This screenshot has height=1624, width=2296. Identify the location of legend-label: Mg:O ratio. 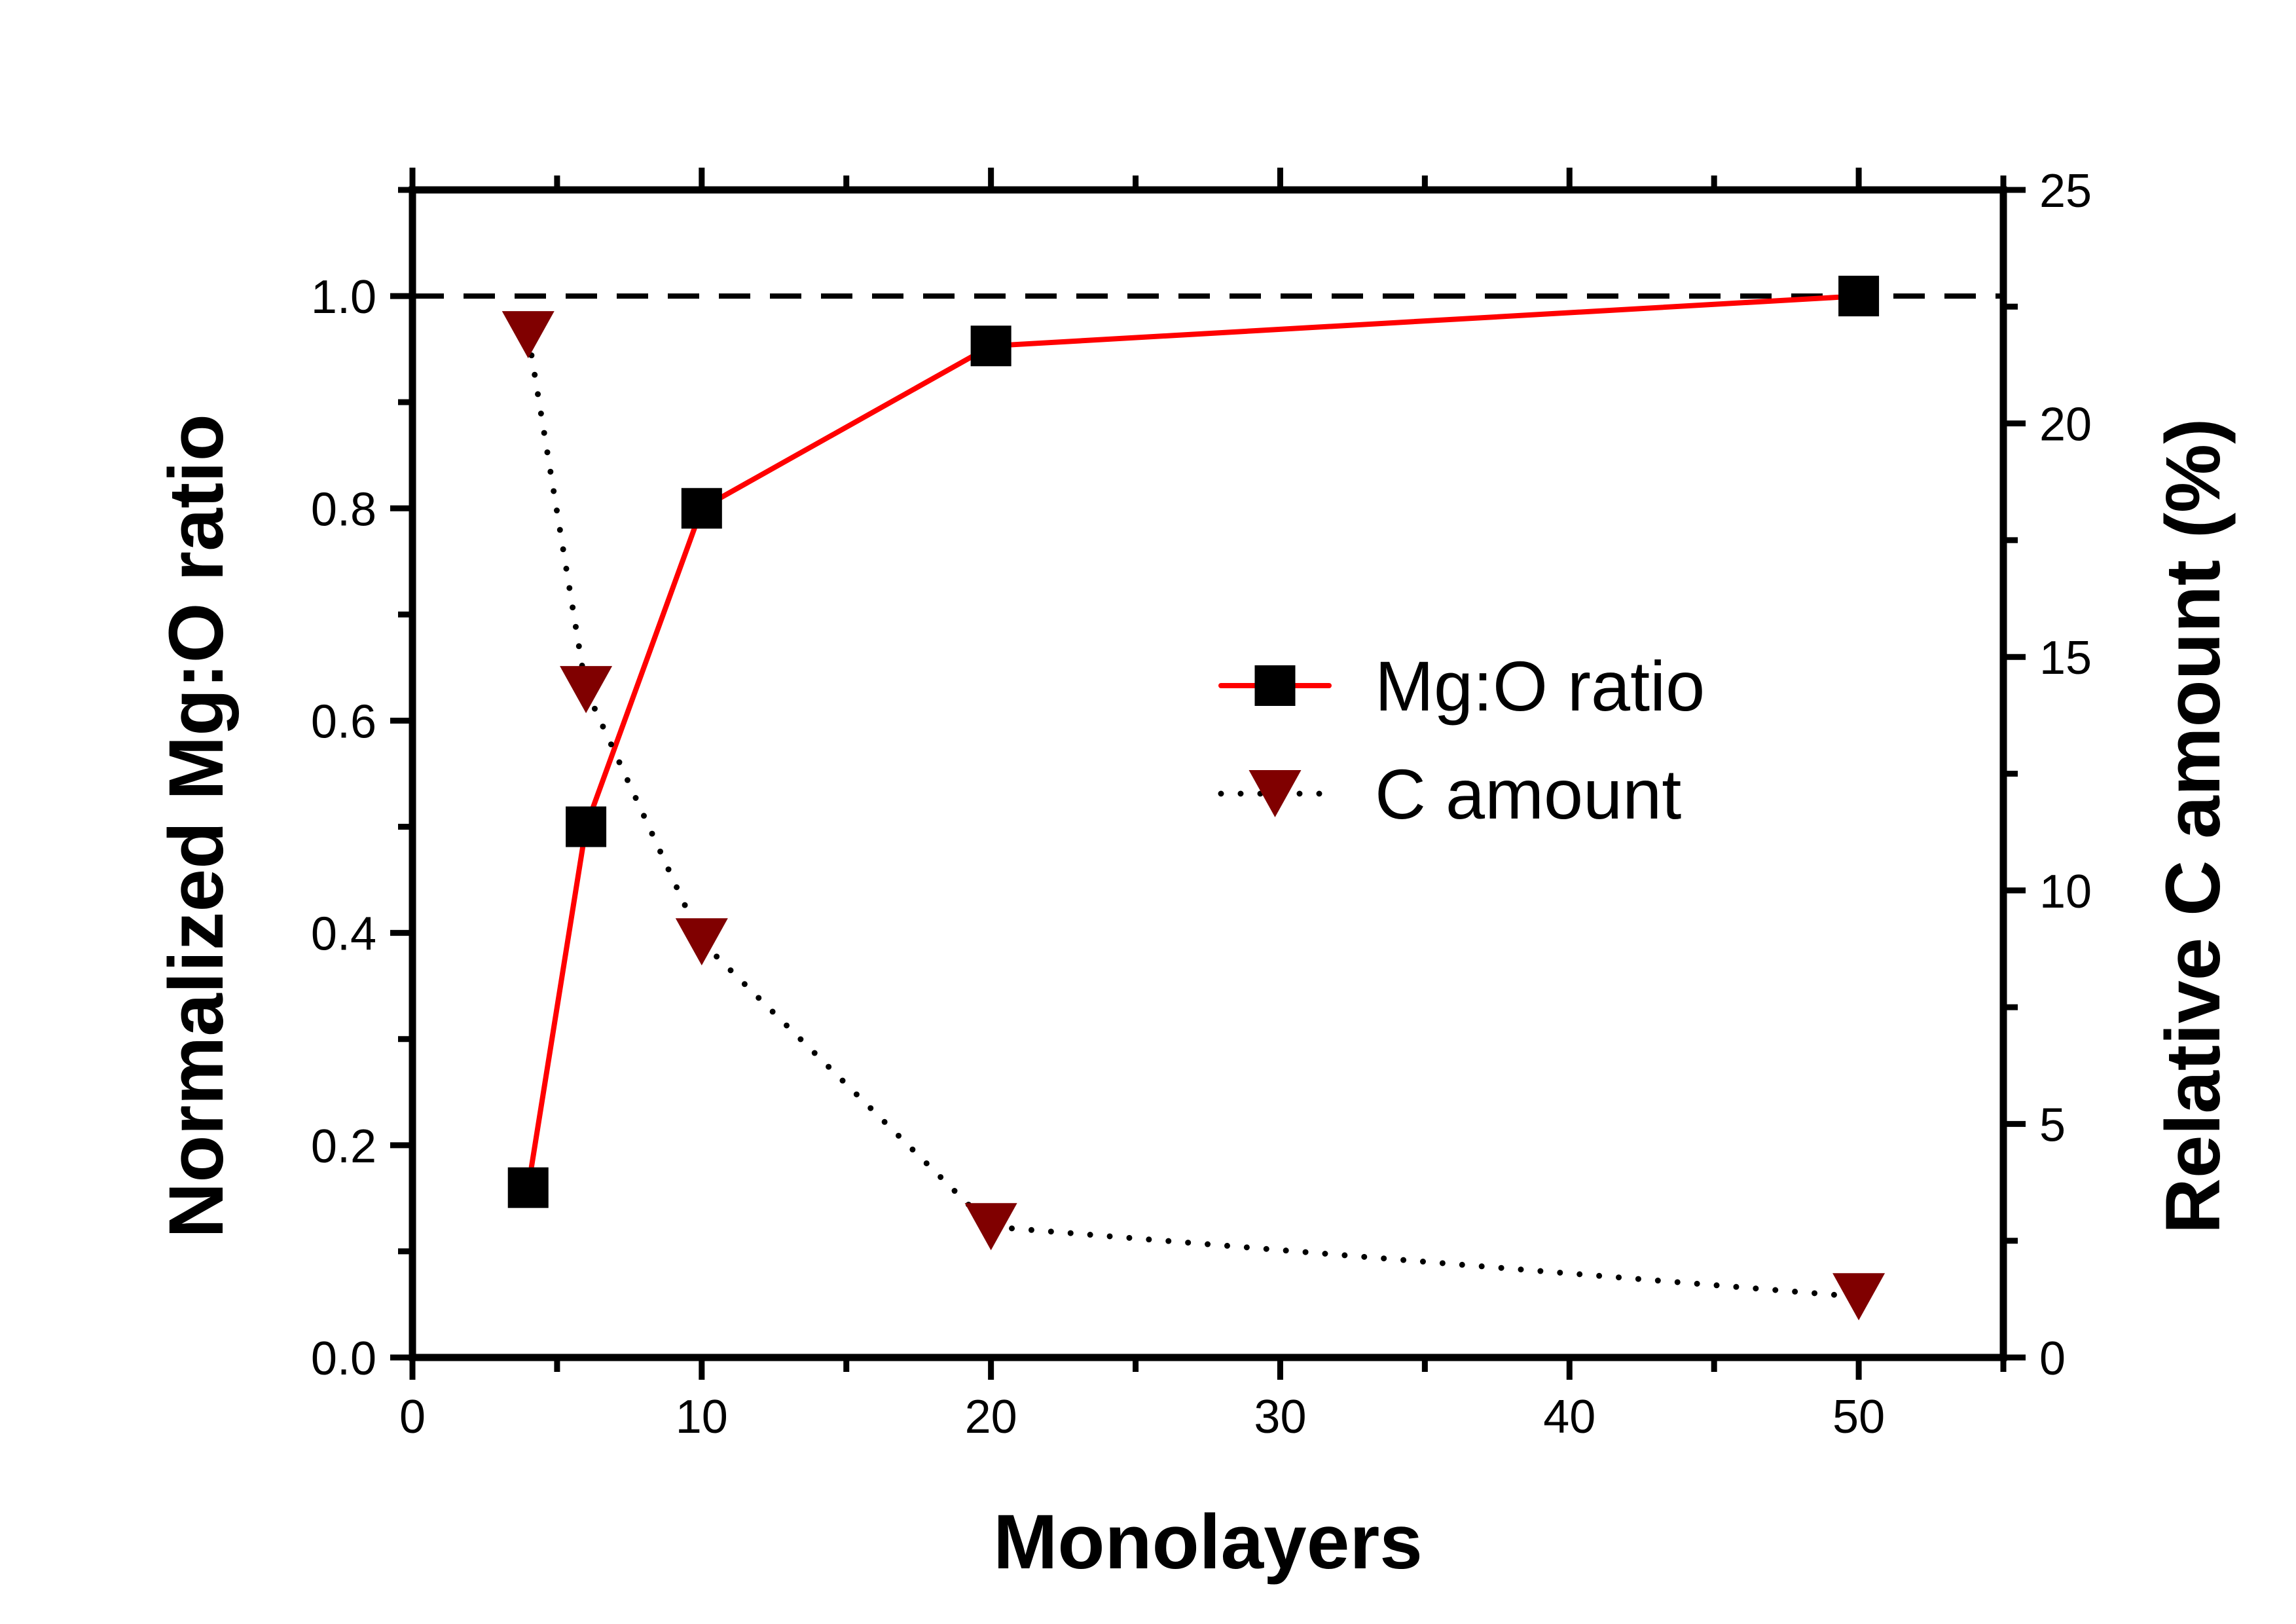
(1540, 686).